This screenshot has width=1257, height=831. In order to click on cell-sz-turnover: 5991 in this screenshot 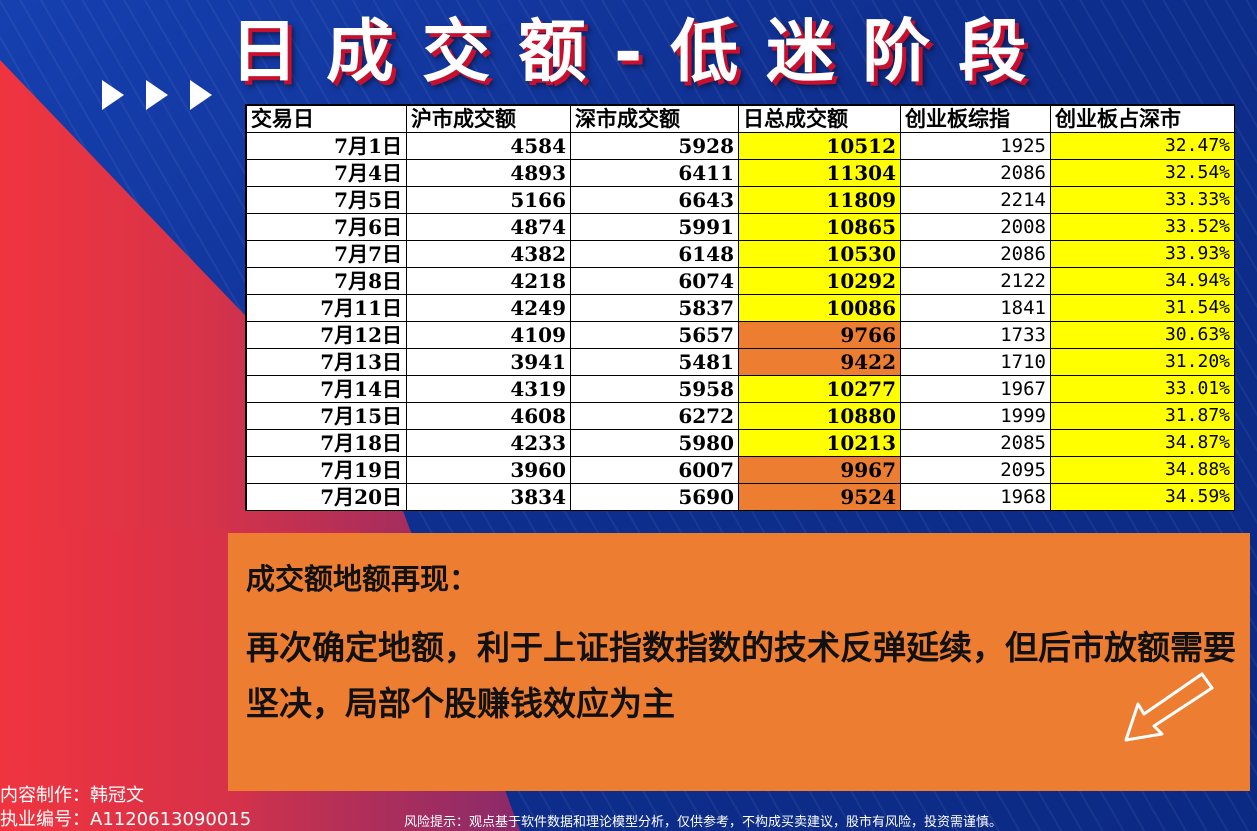, I will do `click(654, 227)`.